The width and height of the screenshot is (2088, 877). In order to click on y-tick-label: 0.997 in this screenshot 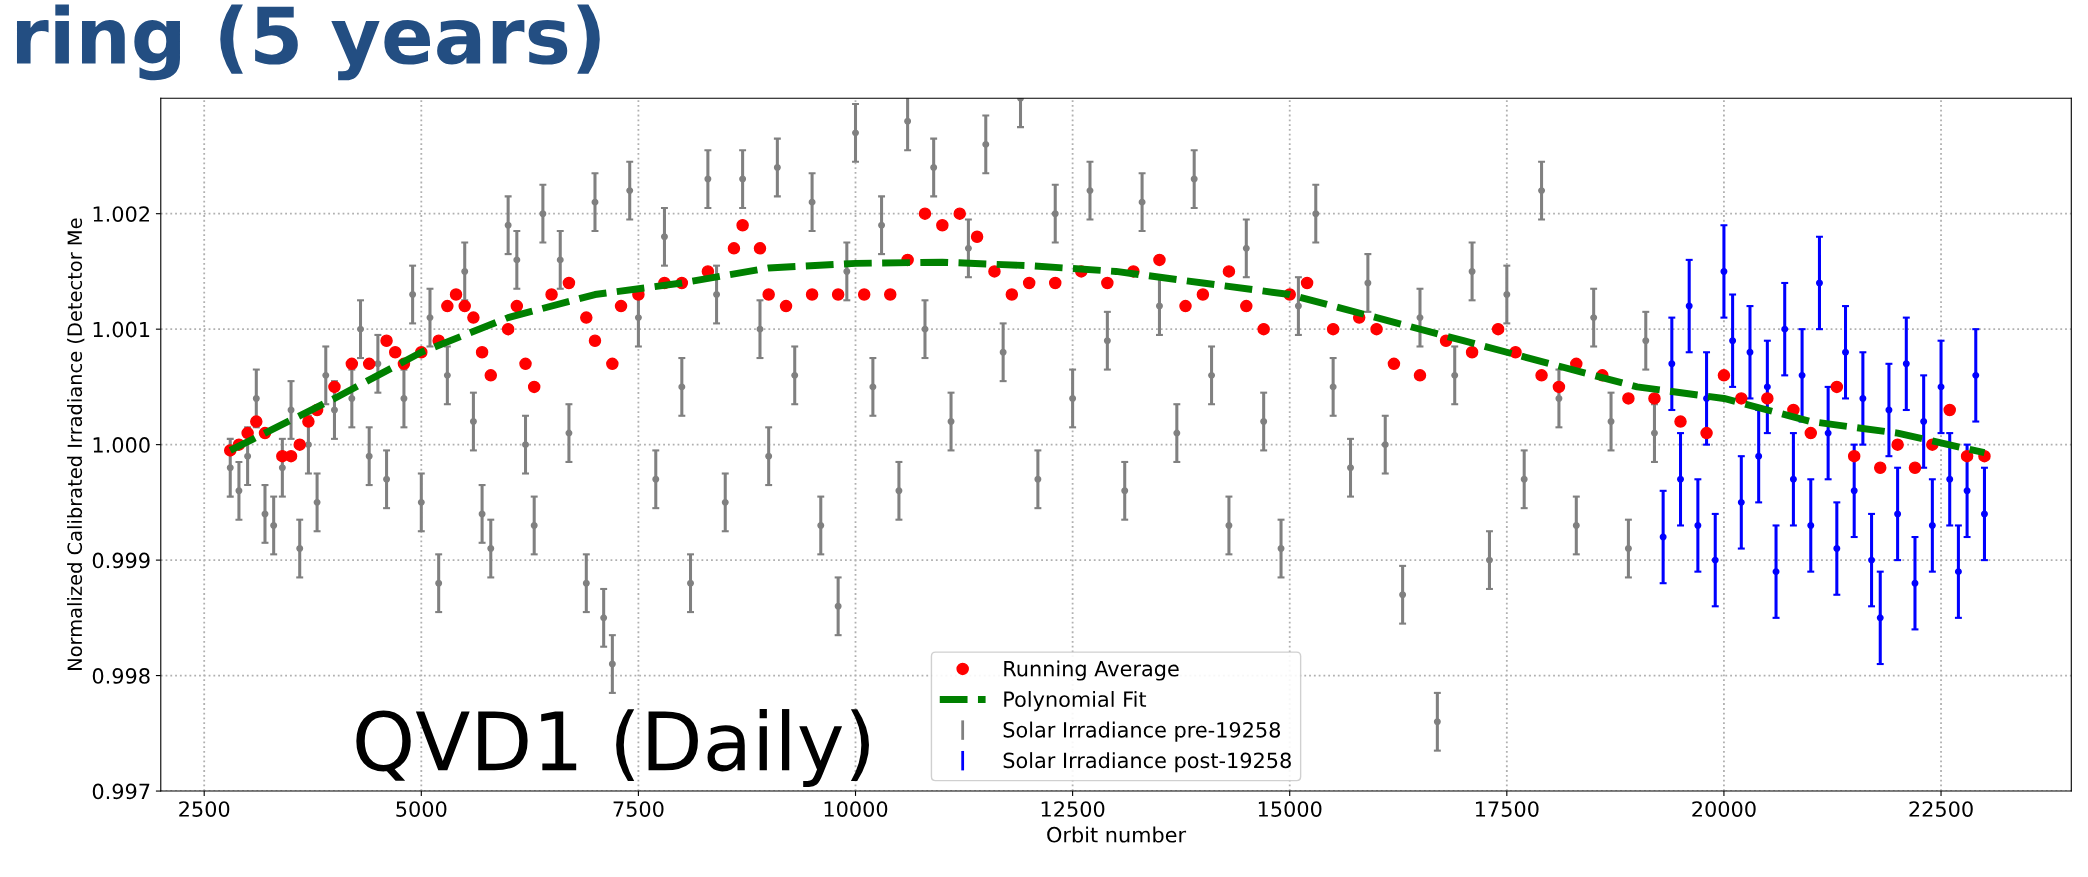, I will do `click(121, 791)`.